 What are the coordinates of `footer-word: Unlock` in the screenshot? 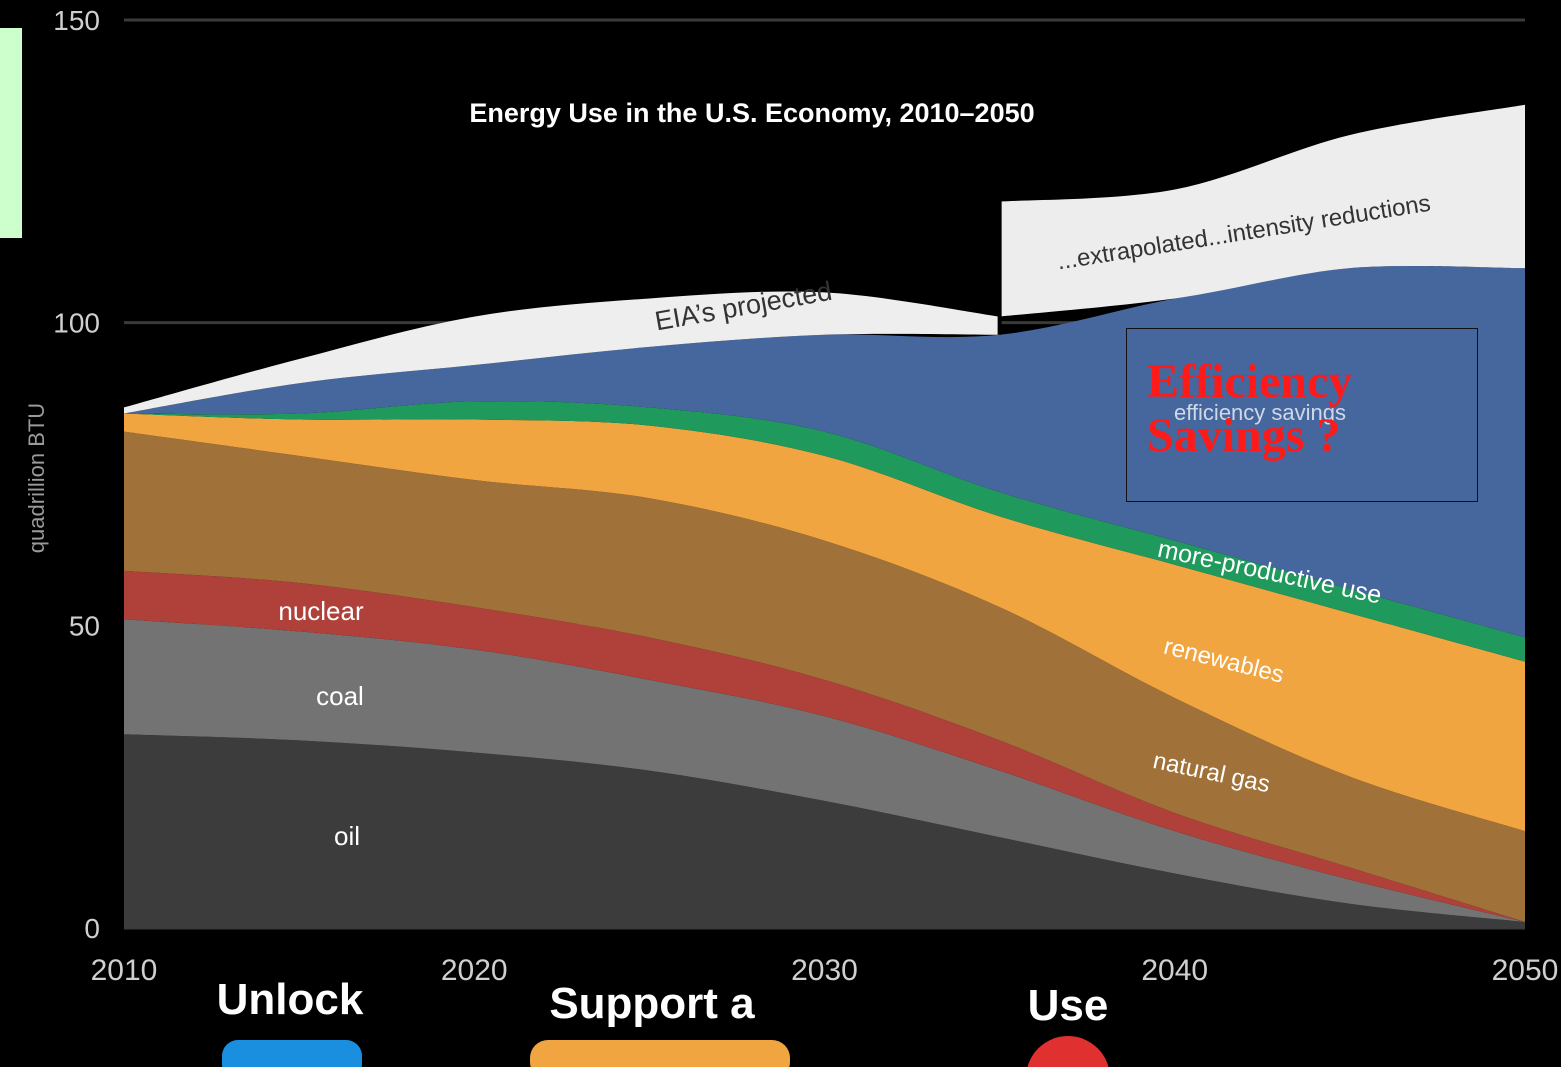 It's located at (290, 999).